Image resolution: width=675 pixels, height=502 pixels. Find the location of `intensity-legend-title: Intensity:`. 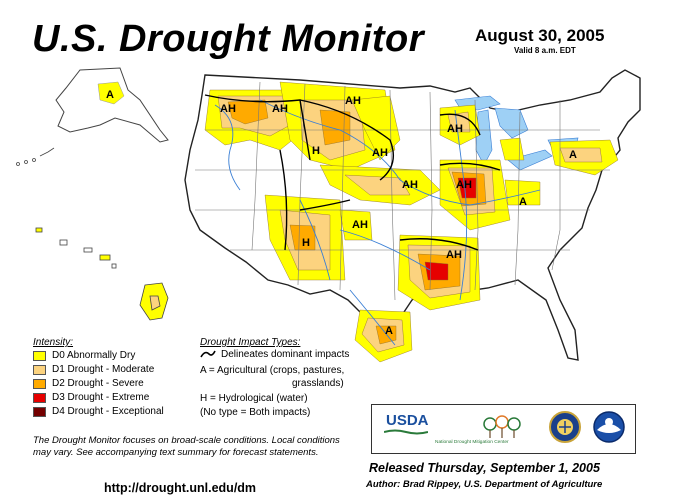

intensity-legend-title: Intensity: is located at coordinates (53, 342).